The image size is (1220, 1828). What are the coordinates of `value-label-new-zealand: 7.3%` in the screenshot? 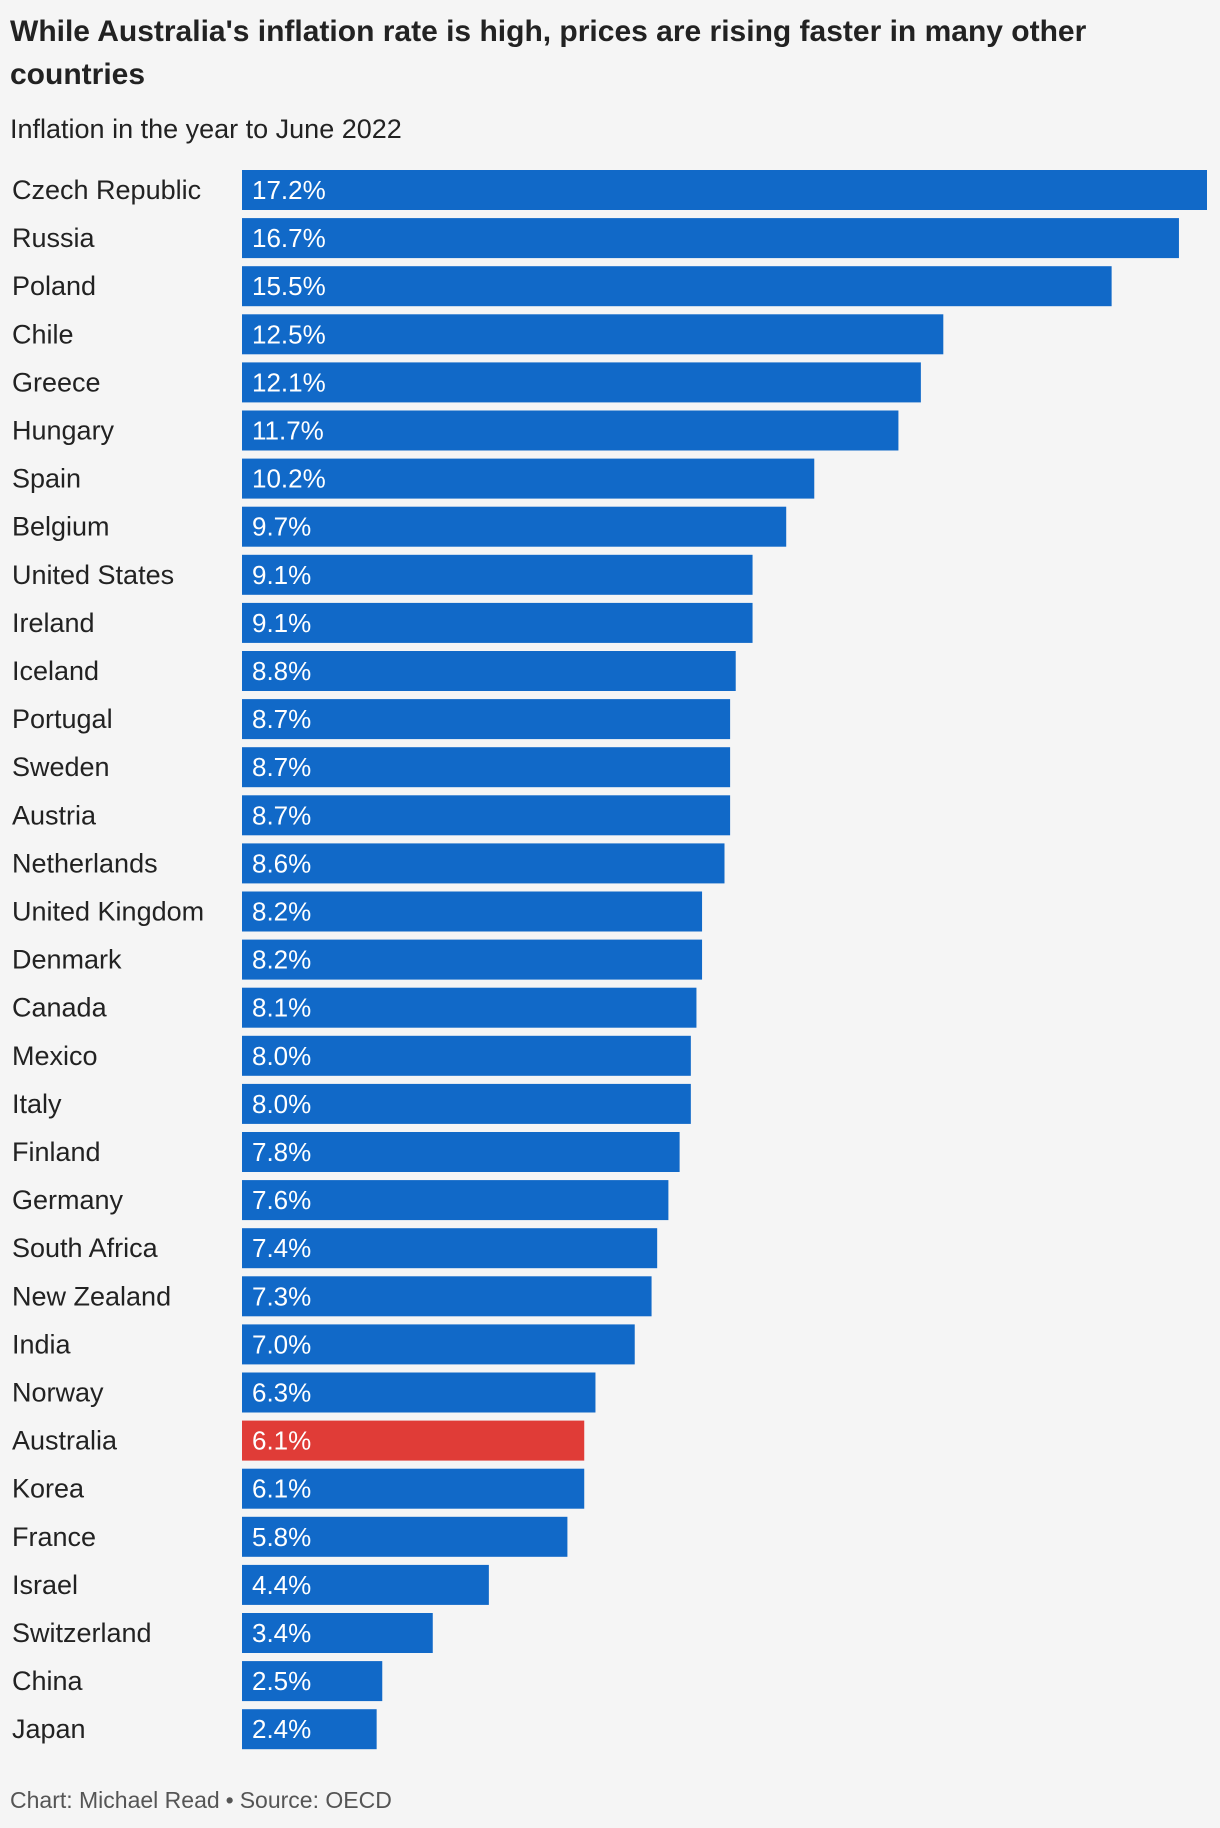 It's located at (281, 1296).